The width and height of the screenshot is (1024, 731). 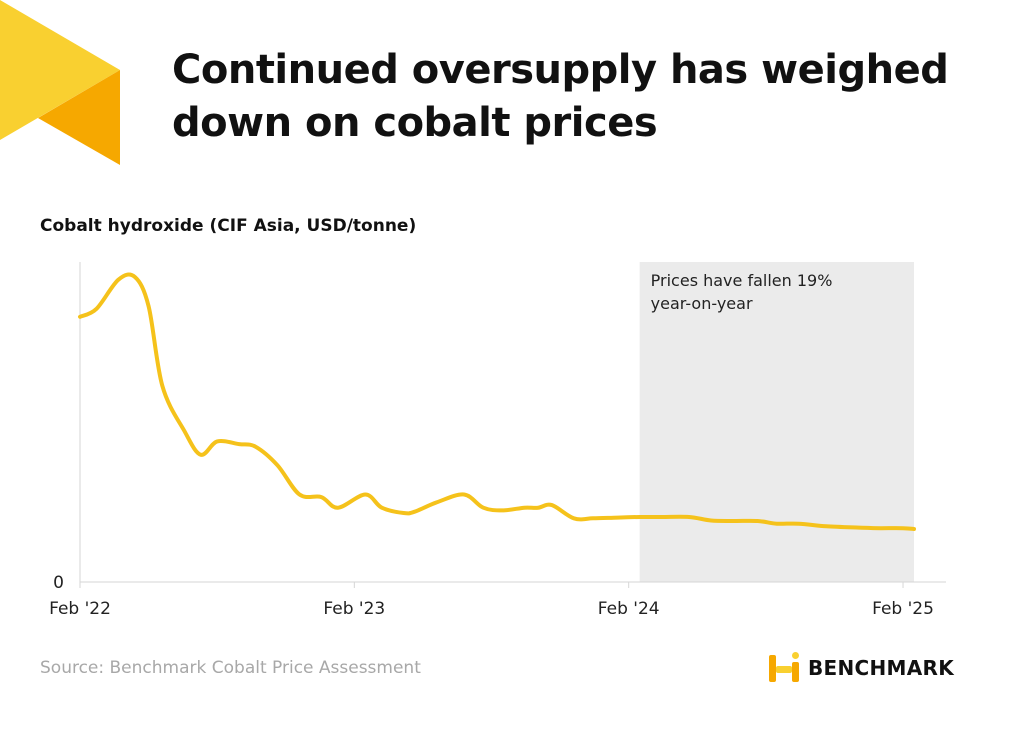 What do you see at coordinates (80, 609) in the screenshot?
I see `x-tick-label-feb-22: Feb '22` at bounding box center [80, 609].